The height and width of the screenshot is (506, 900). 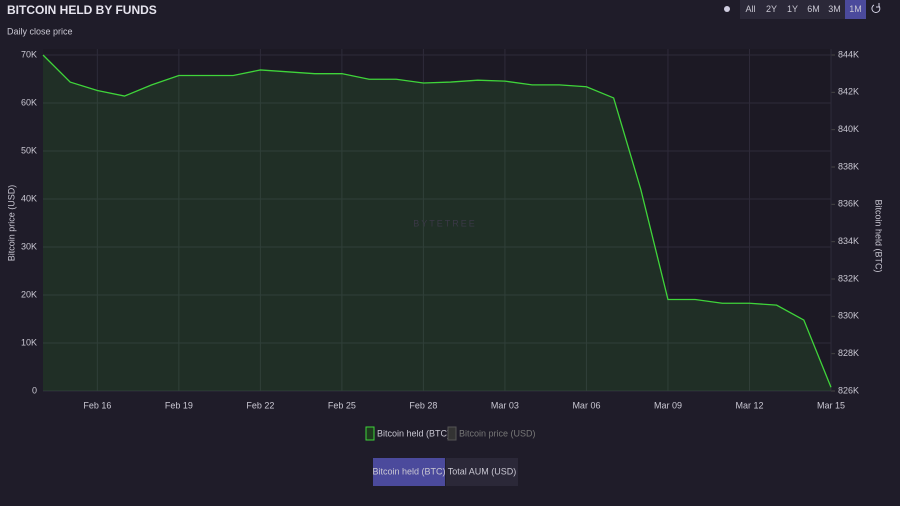 I want to click on y2-tick-label: 828K, so click(x=848, y=353).